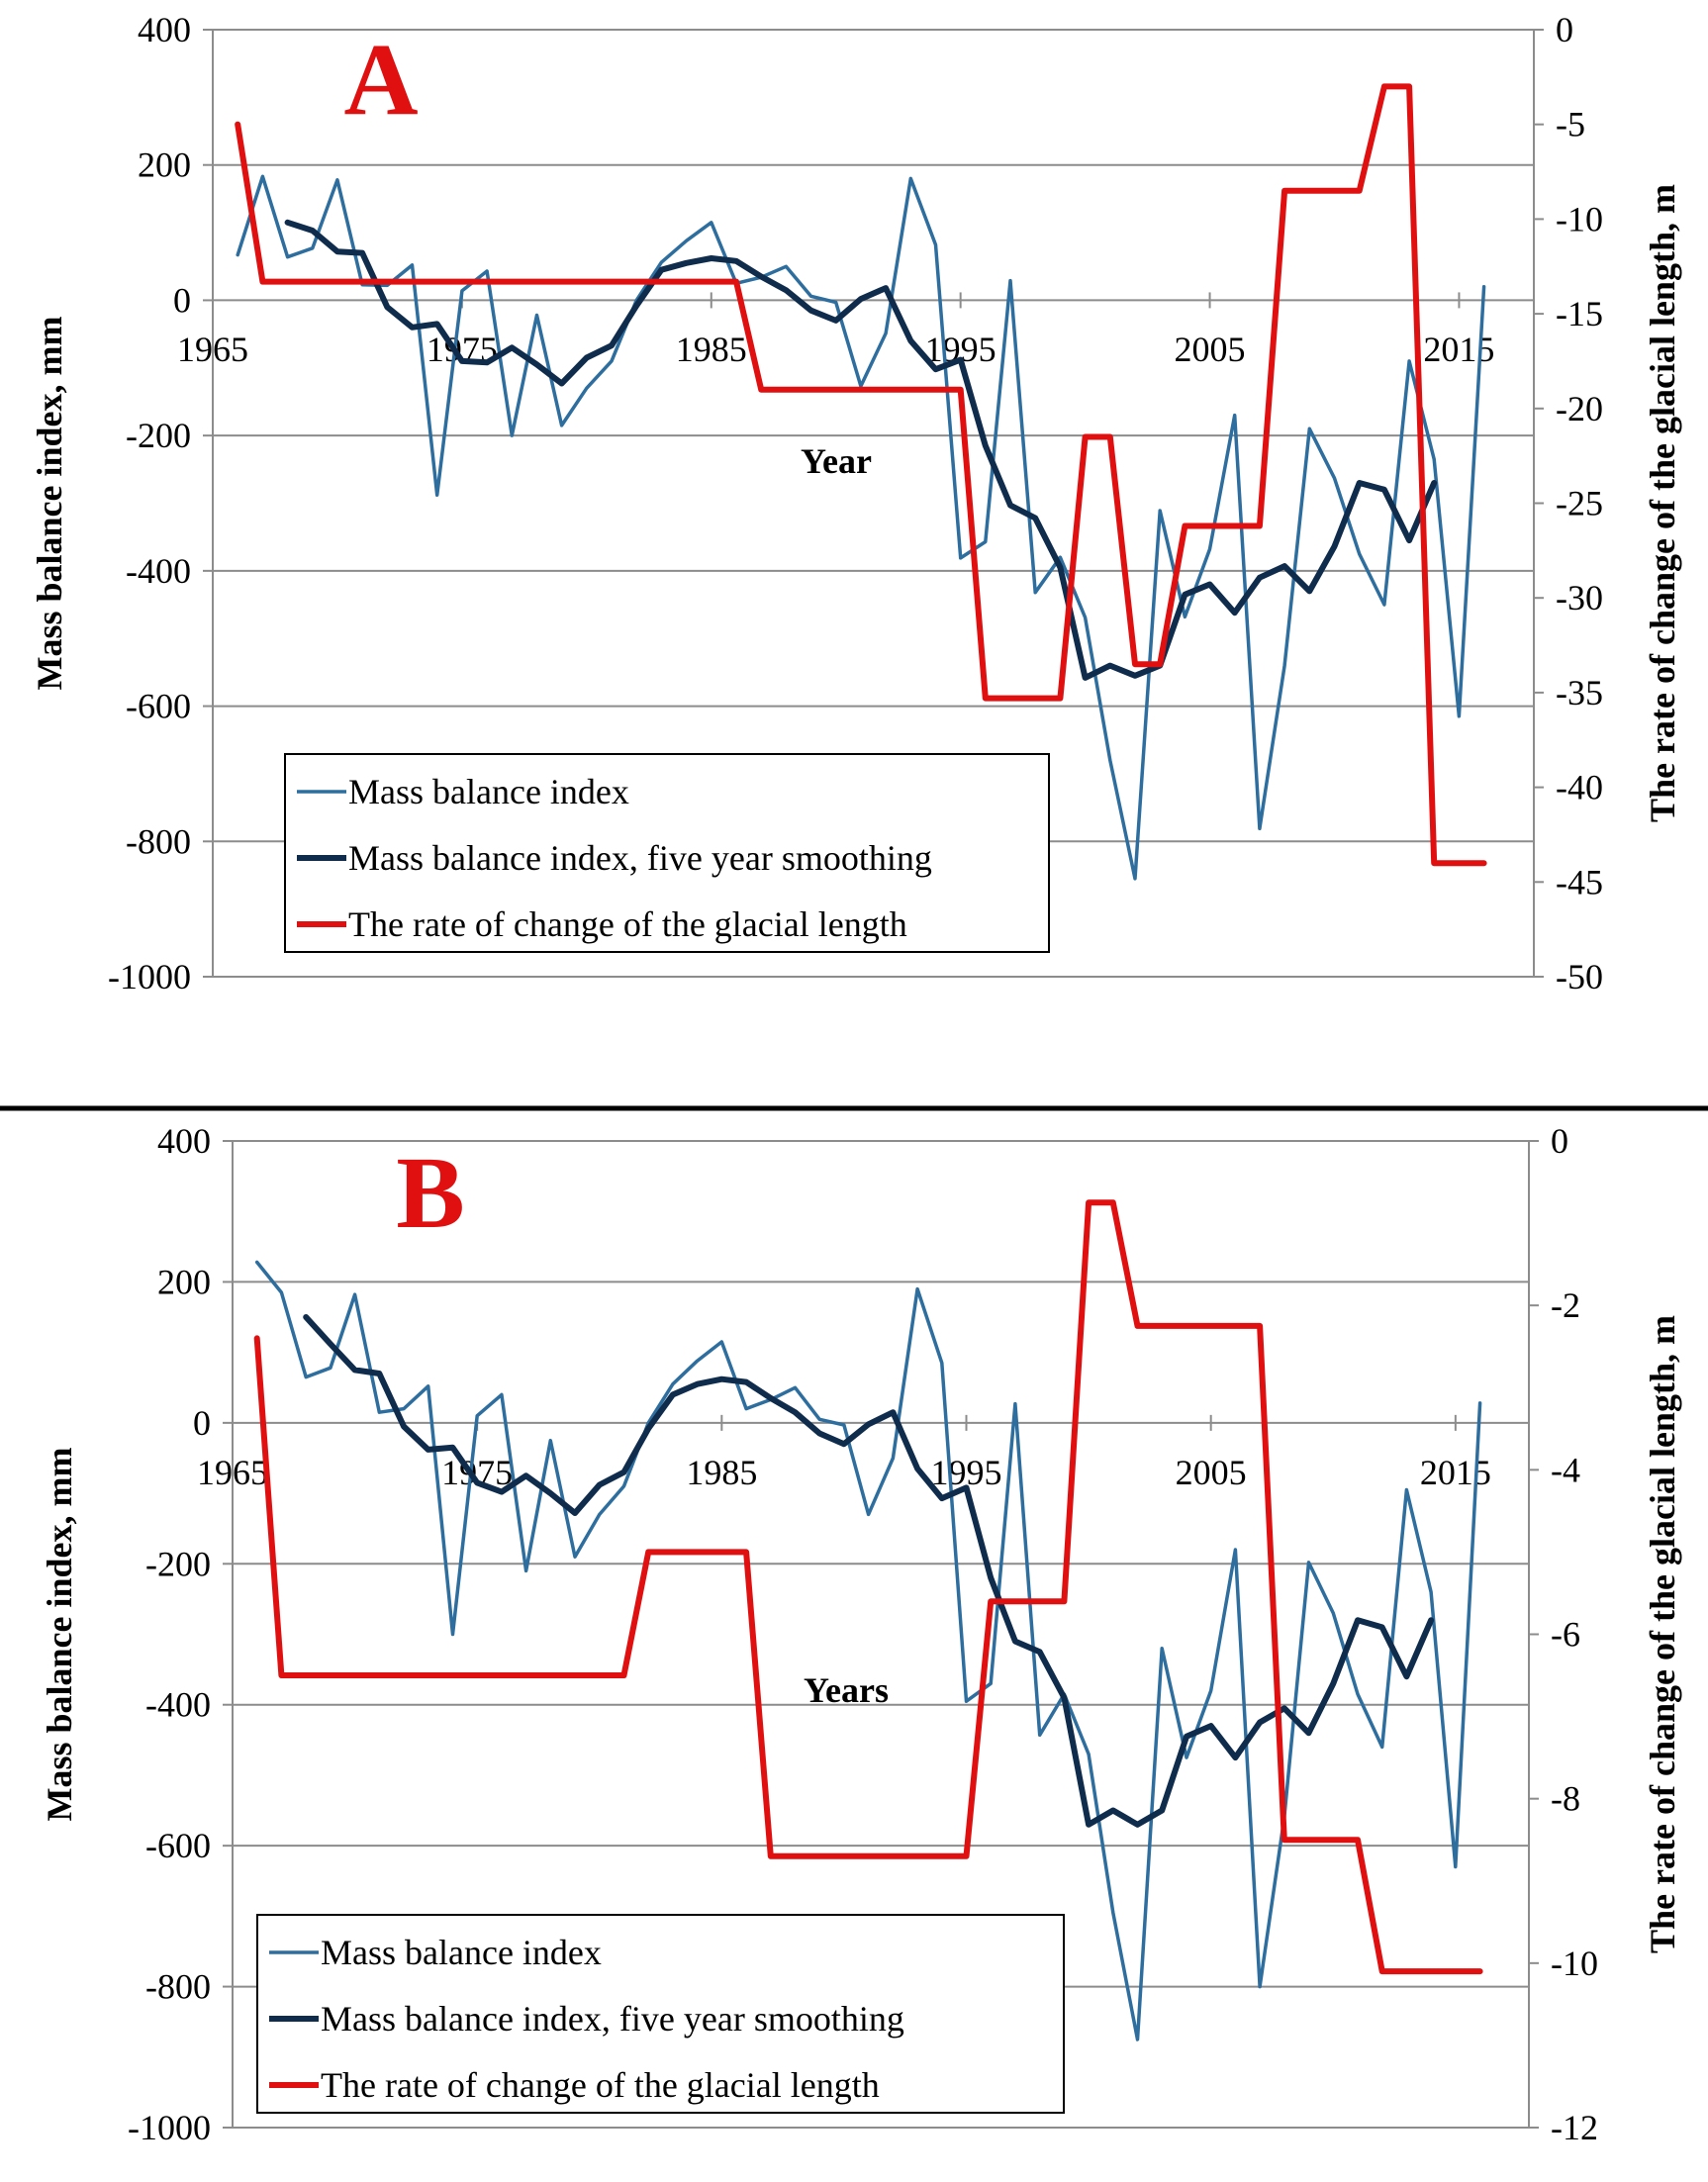 The width and height of the screenshot is (1708, 2182). What do you see at coordinates (1579, 692) in the screenshot?
I see `y2-tick-label: -35` at bounding box center [1579, 692].